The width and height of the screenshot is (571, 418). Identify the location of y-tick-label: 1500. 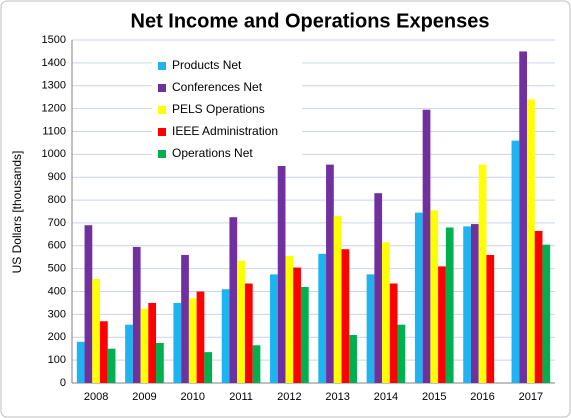
(54, 40).